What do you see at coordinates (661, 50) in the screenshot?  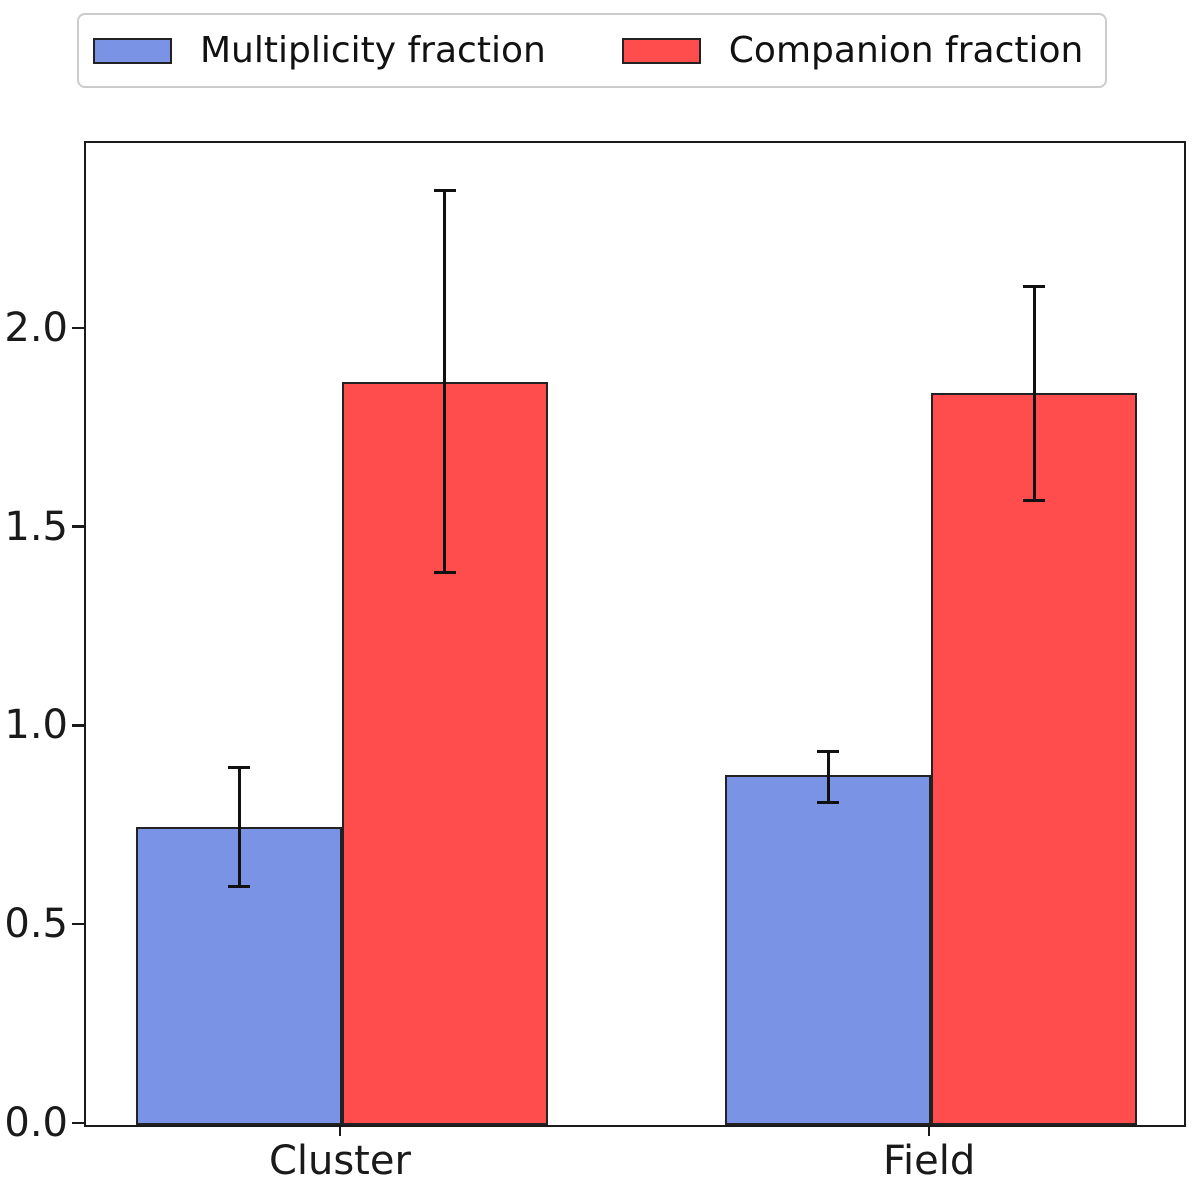 I see `legend-swatch-companion-fraction` at bounding box center [661, 50].